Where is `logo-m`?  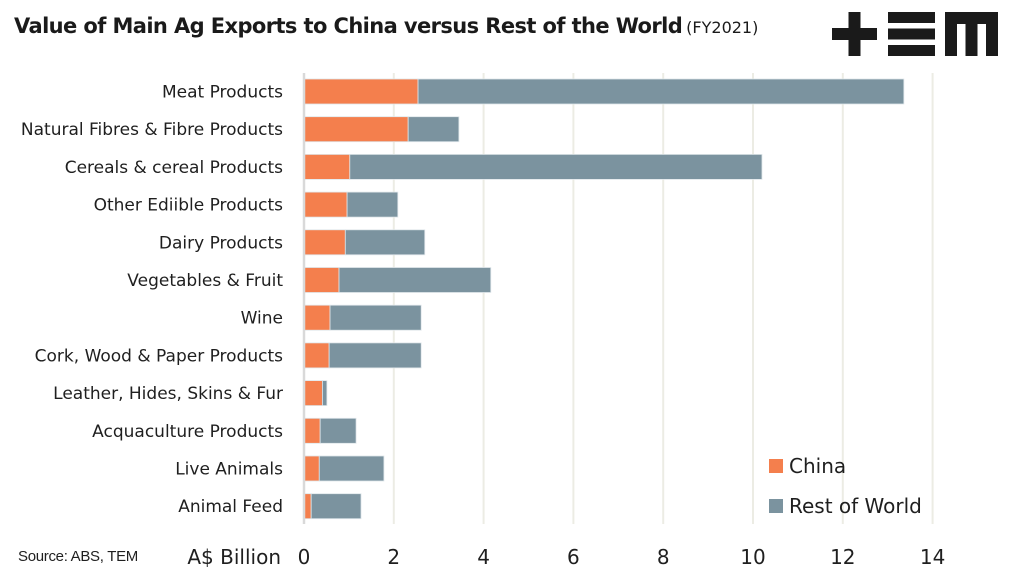 logo-m is located at coordinates (971, 34).